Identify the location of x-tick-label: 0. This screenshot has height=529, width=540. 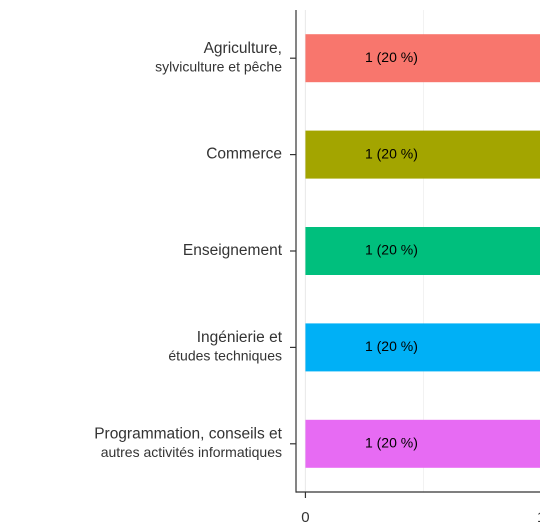
(305, 517).